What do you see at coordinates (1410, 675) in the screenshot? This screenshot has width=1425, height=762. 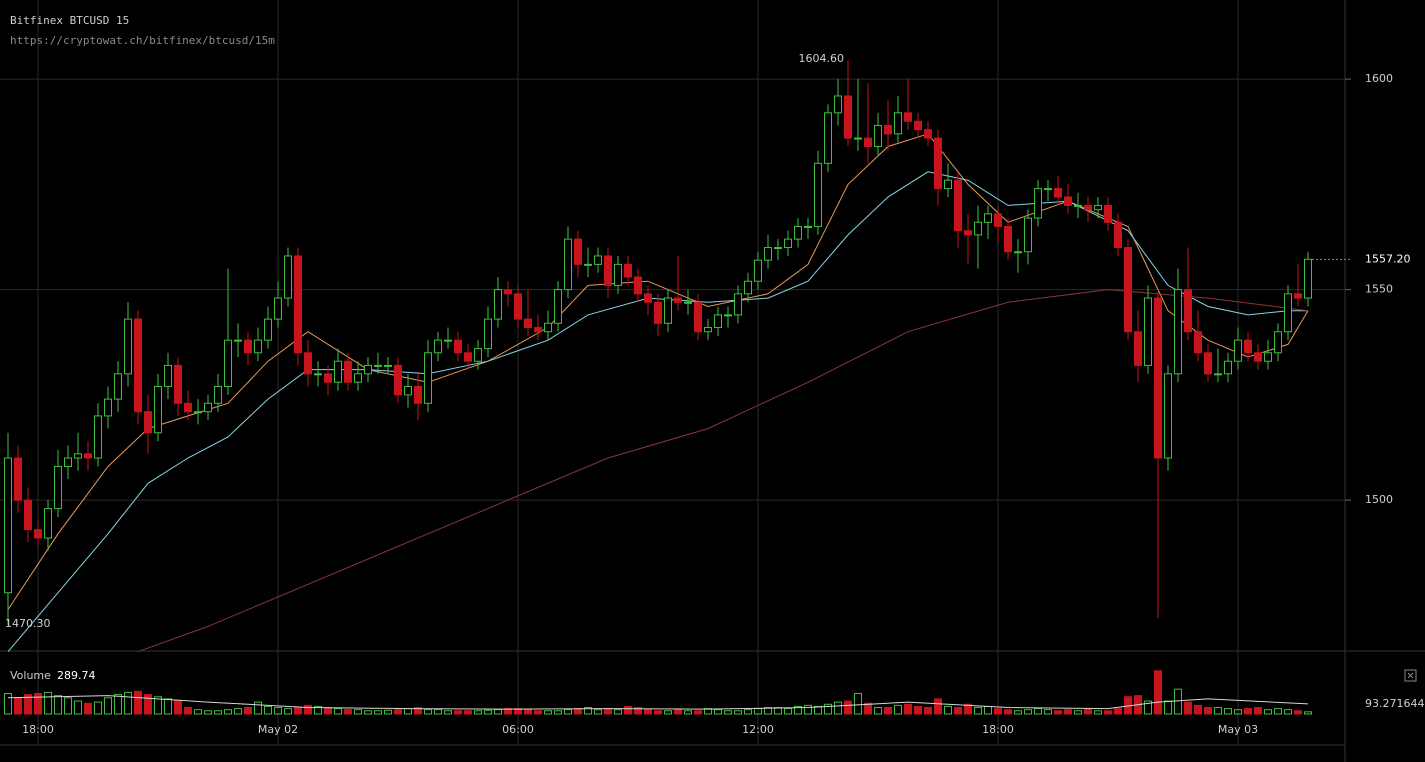 I see `close-button` at bounding box center [1410, 675].